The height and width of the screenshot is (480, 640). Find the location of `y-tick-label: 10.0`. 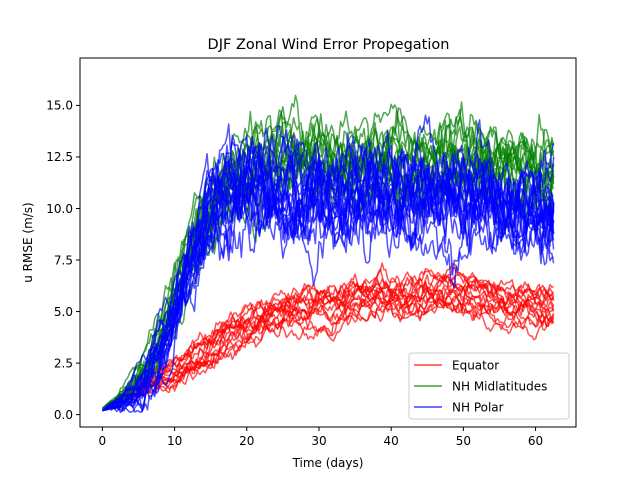

y-tick-label: 10.0 is located at coordinates (59, 209).